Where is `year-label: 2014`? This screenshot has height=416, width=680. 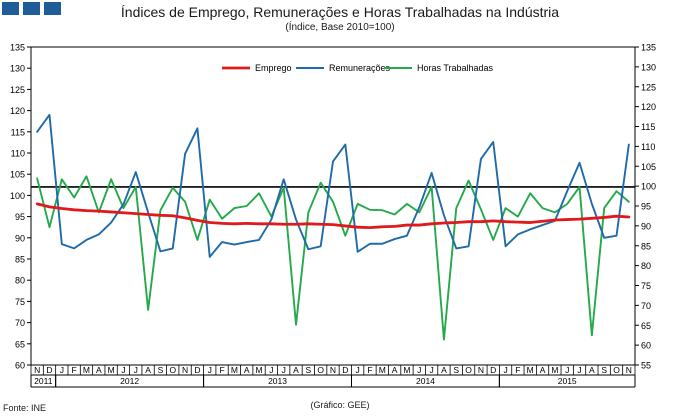
year-label: 2014 is located at coordinates (425, 381).